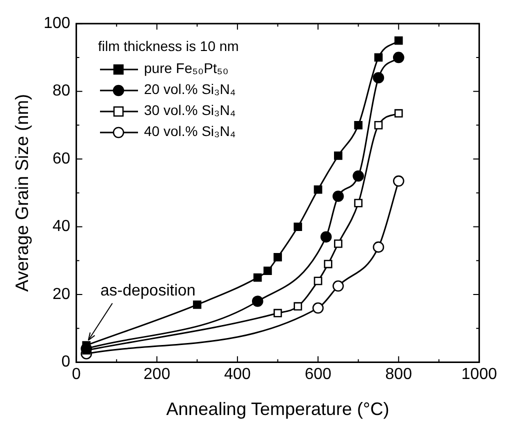  What do you see at coordinates (186, 68) in the screenshot?
I see `legend-label: pure Fe₅₀Pt₅₀` at bounding box center [186, 68].